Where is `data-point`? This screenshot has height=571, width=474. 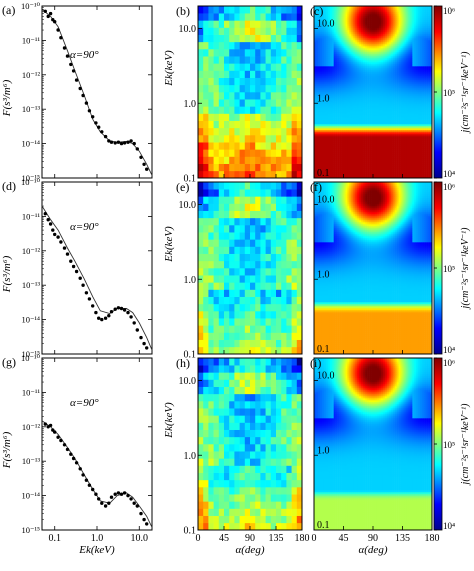
data-point is located at coordinates (121, 143).